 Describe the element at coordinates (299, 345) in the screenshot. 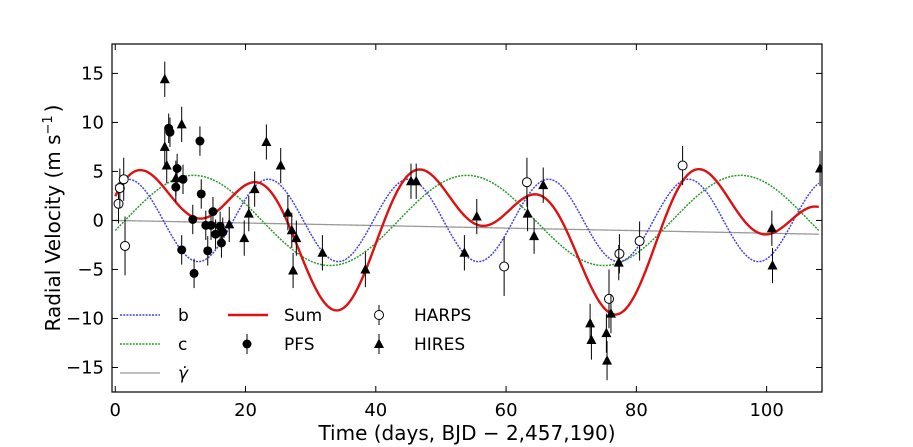

I see `legend-pfs-label: PFS` at that location.